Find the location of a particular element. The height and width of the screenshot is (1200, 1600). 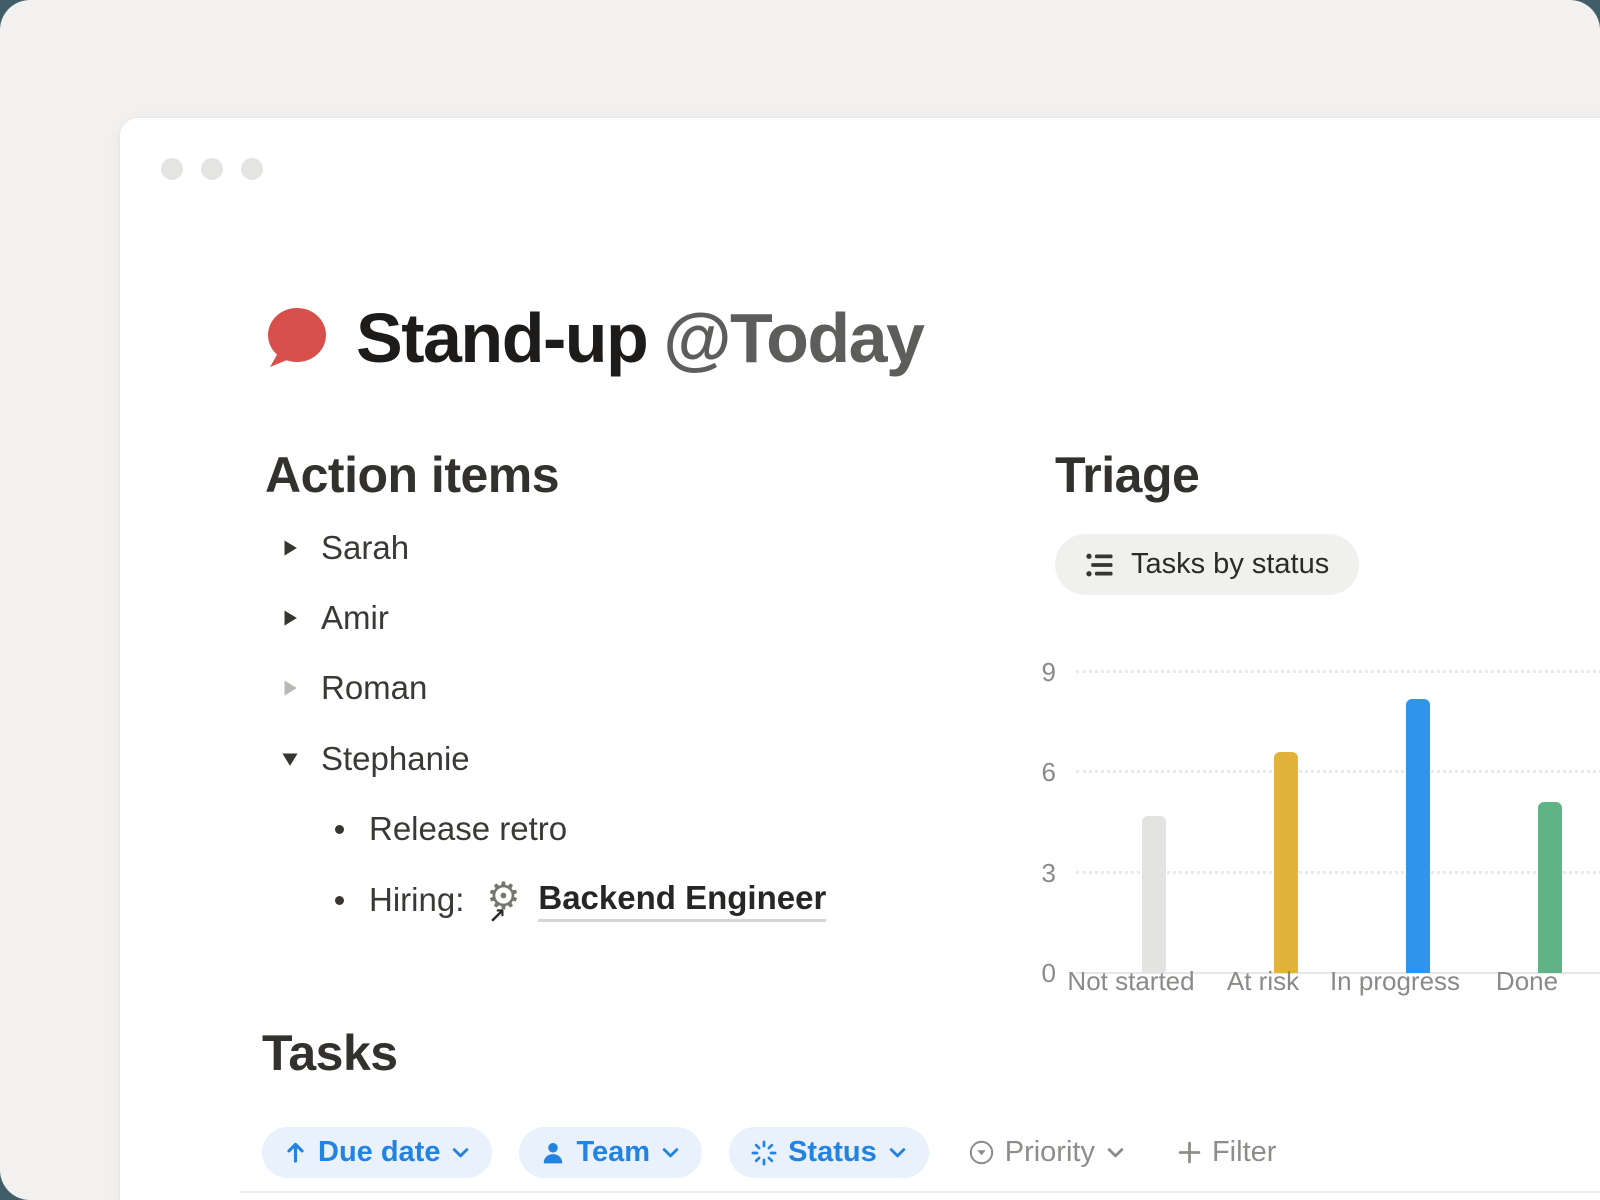

x-axis-category-label: At risk is located at coordinates (1263, 981).